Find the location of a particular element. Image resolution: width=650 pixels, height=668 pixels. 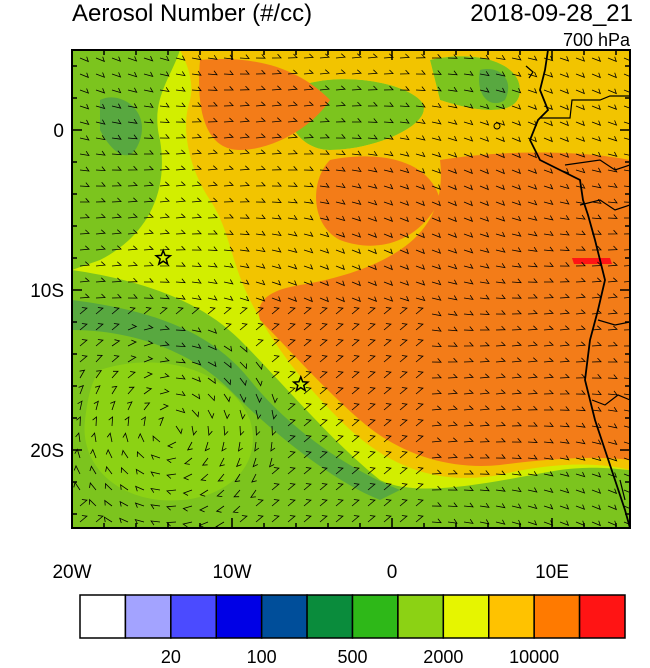

pressure-level: 700 hPa is located at coordinates (596, 40).